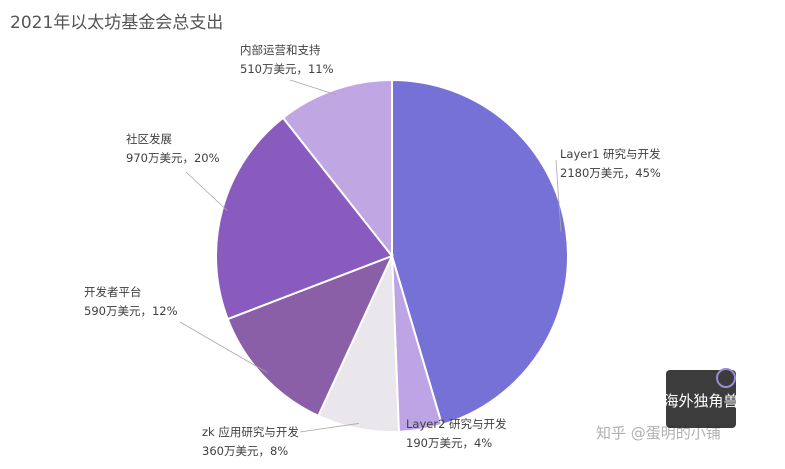 The height and width of the screenshot is (469, 785). I want to click on slice-label-name: 开发者平台, so click(113, 292).